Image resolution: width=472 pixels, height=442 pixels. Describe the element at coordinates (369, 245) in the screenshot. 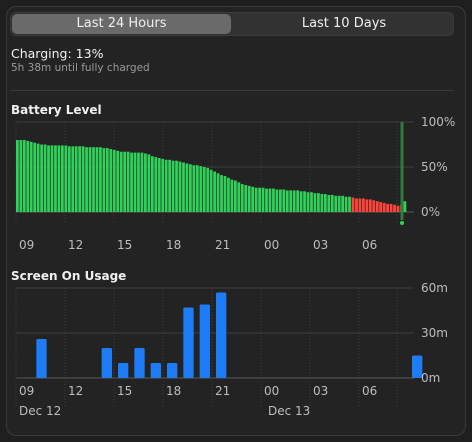

I see `battery-x-tick-label: 06` at that location.